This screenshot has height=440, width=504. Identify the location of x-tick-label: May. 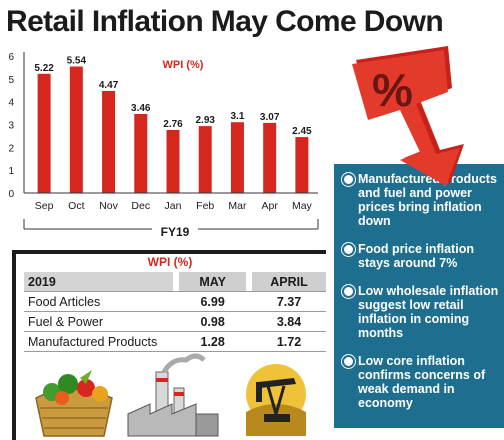
(302, 206).